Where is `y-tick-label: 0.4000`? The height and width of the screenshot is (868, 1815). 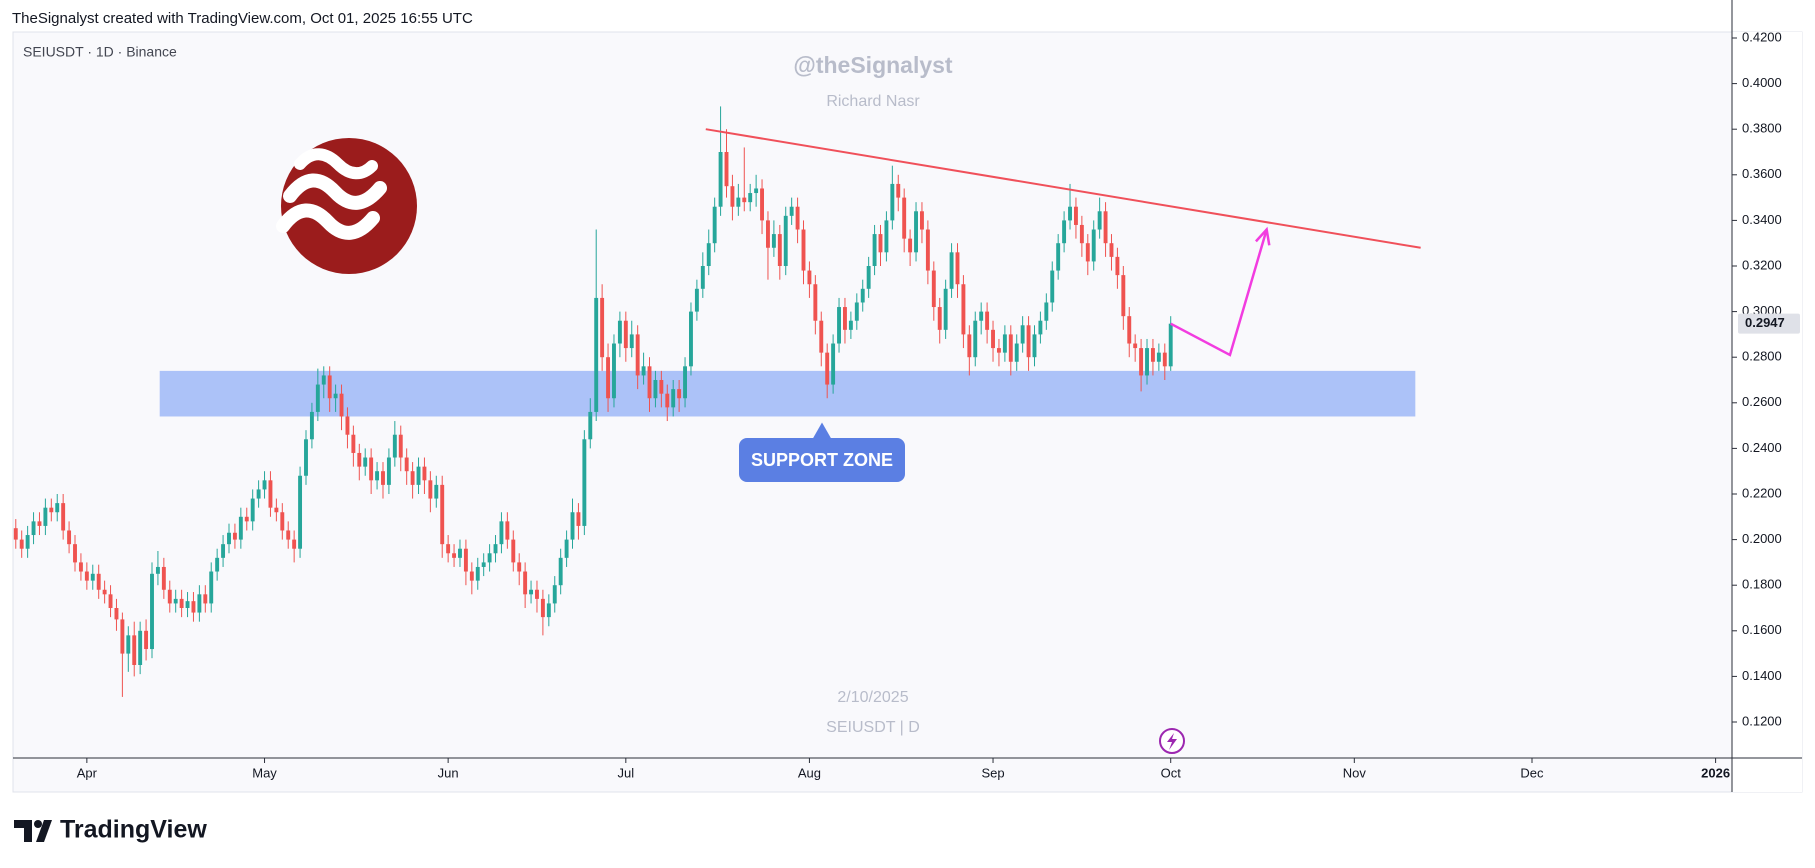
y-tick-label: 0.4000 is located at coordinates (1762, 82).